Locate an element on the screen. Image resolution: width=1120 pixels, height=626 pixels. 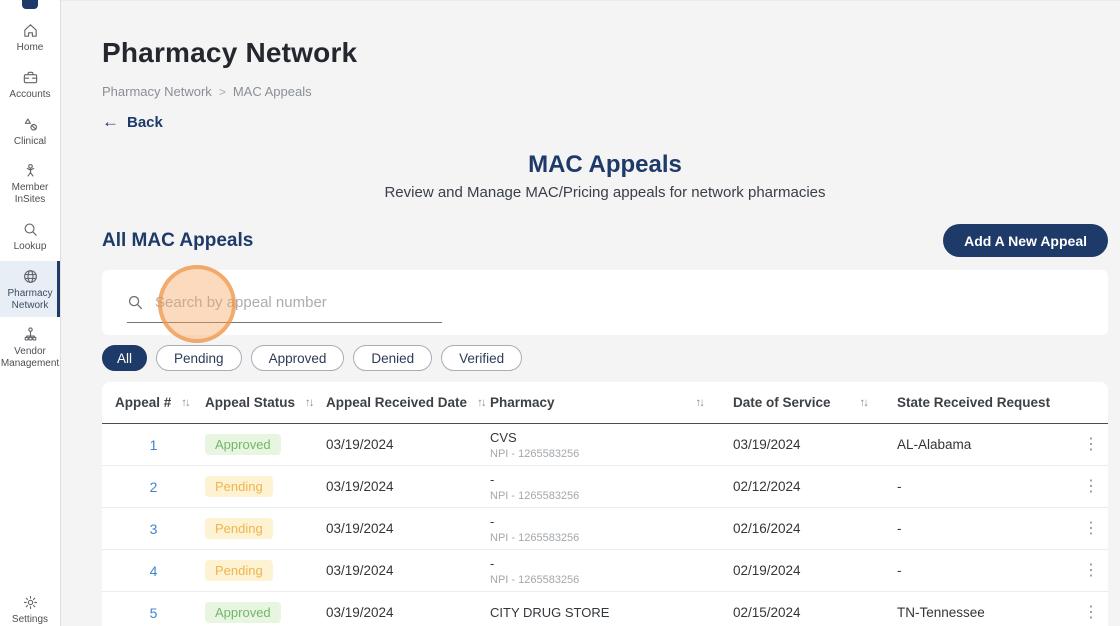
date-of-service: 02/12/2024 is located at coordinates (767, 486).